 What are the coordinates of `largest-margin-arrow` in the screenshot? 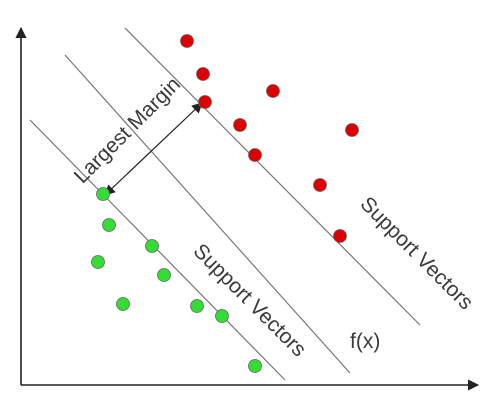 It's located at (153, 149).